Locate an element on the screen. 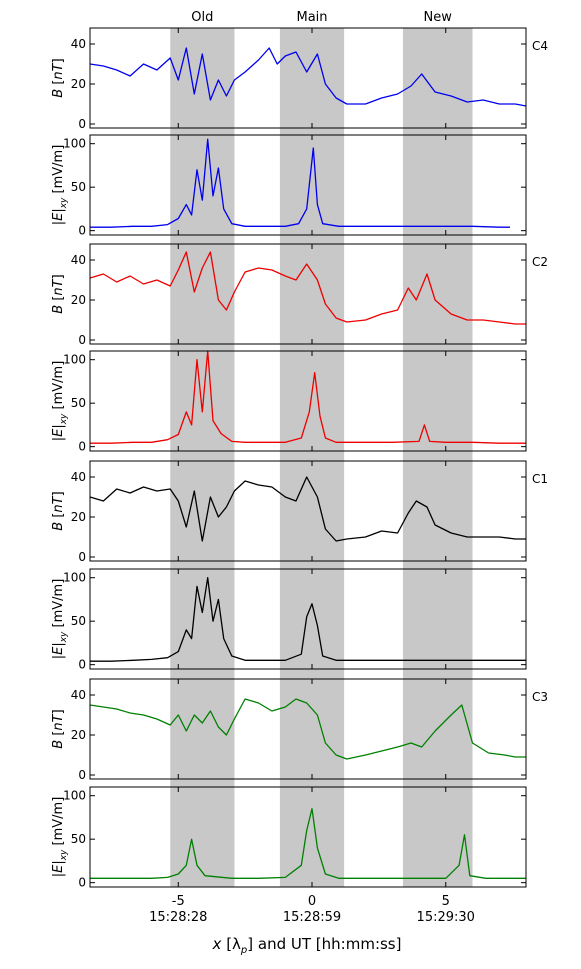 This screenshot has width=581, height=969. ytick-label-3-2: 100 is located at coordinates (74, 360).